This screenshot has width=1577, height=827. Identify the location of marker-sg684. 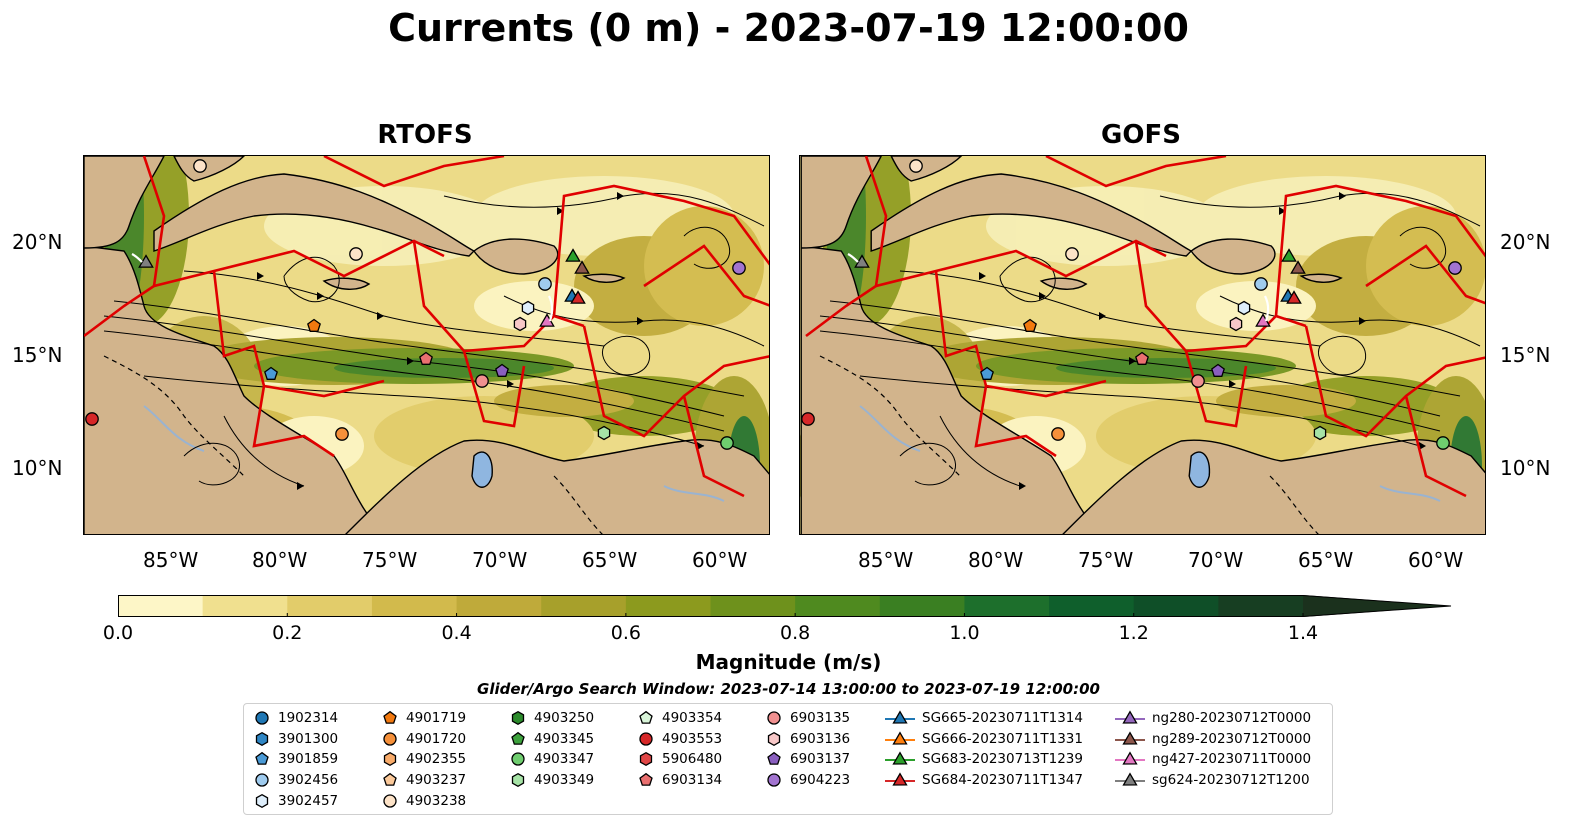
(578, 297).